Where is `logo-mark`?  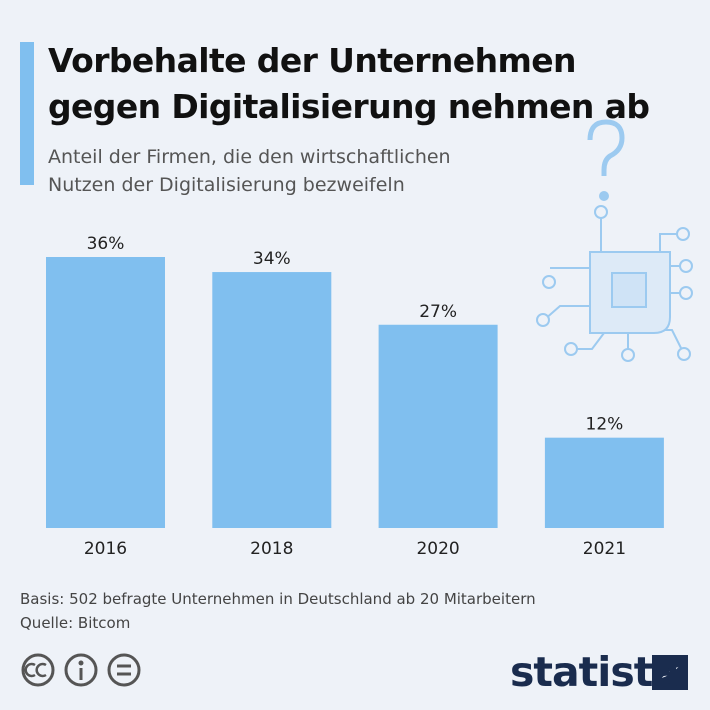
logo-mark is located at coordinates (670, 672).